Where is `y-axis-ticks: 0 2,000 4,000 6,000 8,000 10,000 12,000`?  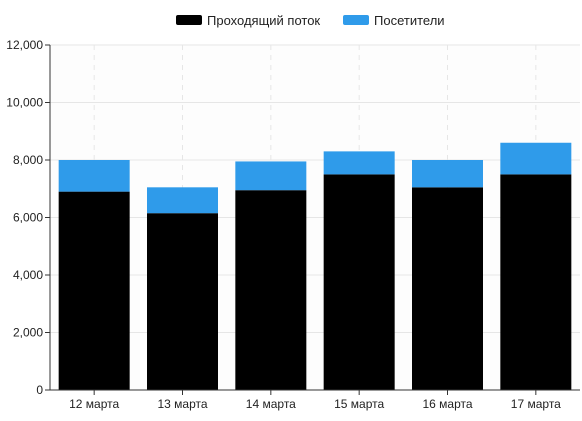
y-axis-ticks: 0 2,000 4,000 6,000 8,000 10,000 12,000 is located at coordinates (28, 217).